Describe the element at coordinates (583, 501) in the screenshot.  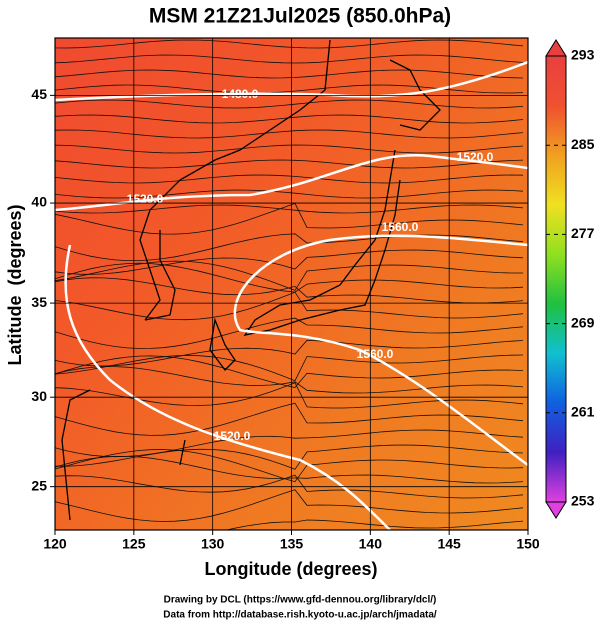
I see `colorbar-tick-label: 253` at that location.